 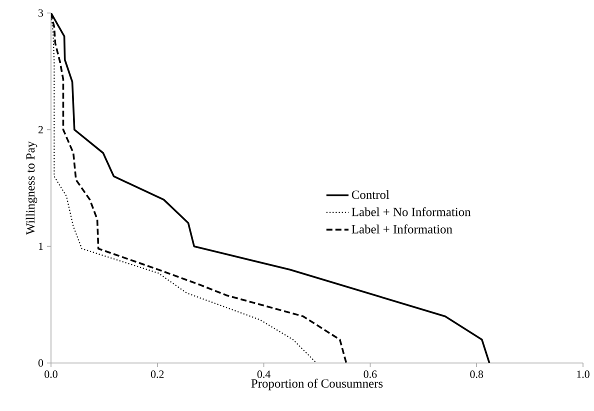 I want to click on legend-label: Label + Information, so click(x=402, y=229).